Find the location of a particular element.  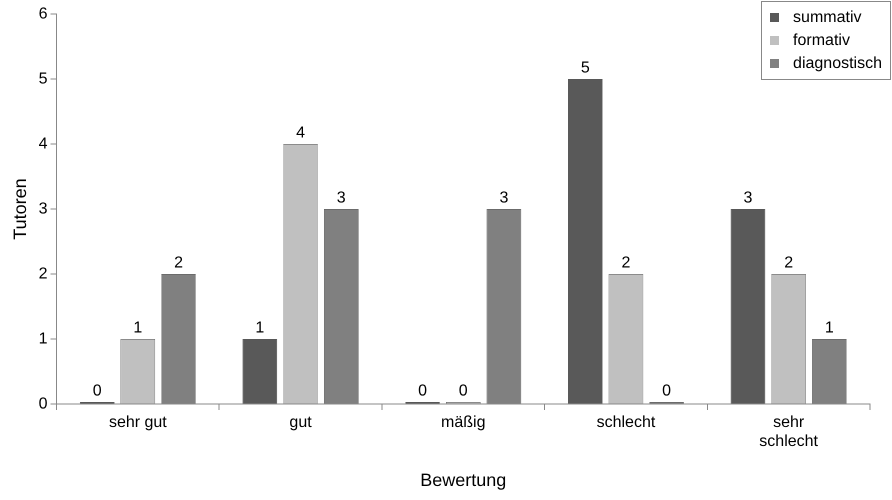

x-tick-label: mäßig is located at coordinates (463, 423).